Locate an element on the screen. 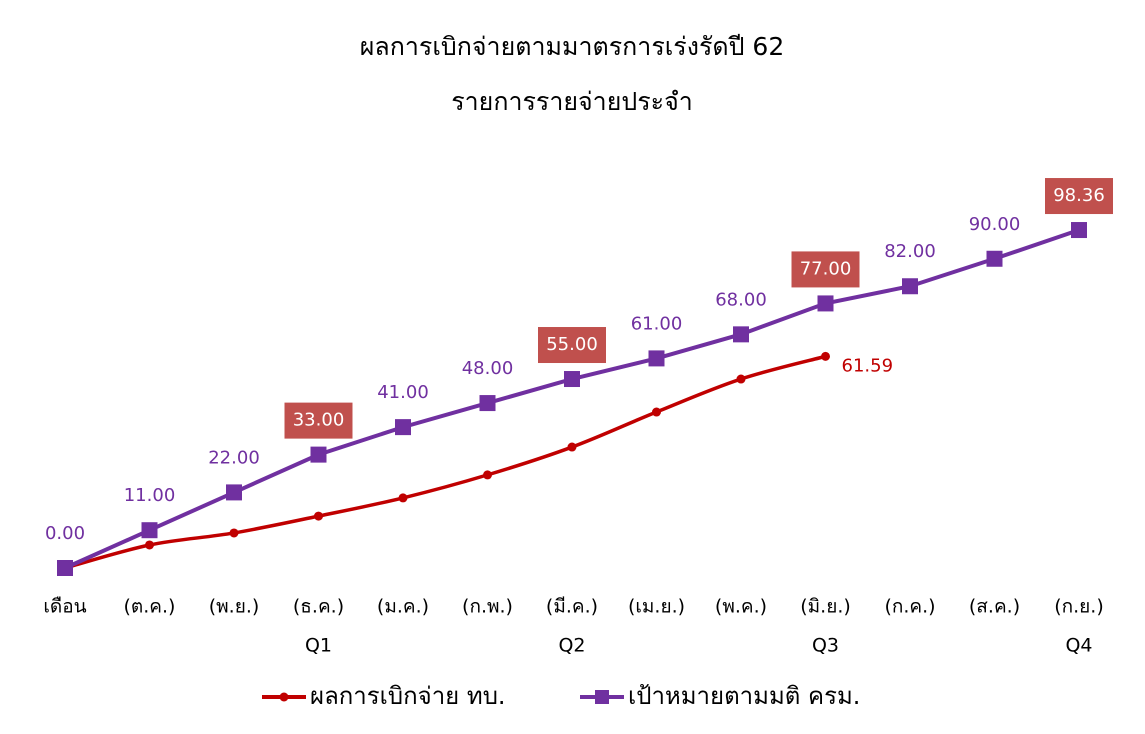  quarter-label: Q2 is located at coordinates (571, 646).